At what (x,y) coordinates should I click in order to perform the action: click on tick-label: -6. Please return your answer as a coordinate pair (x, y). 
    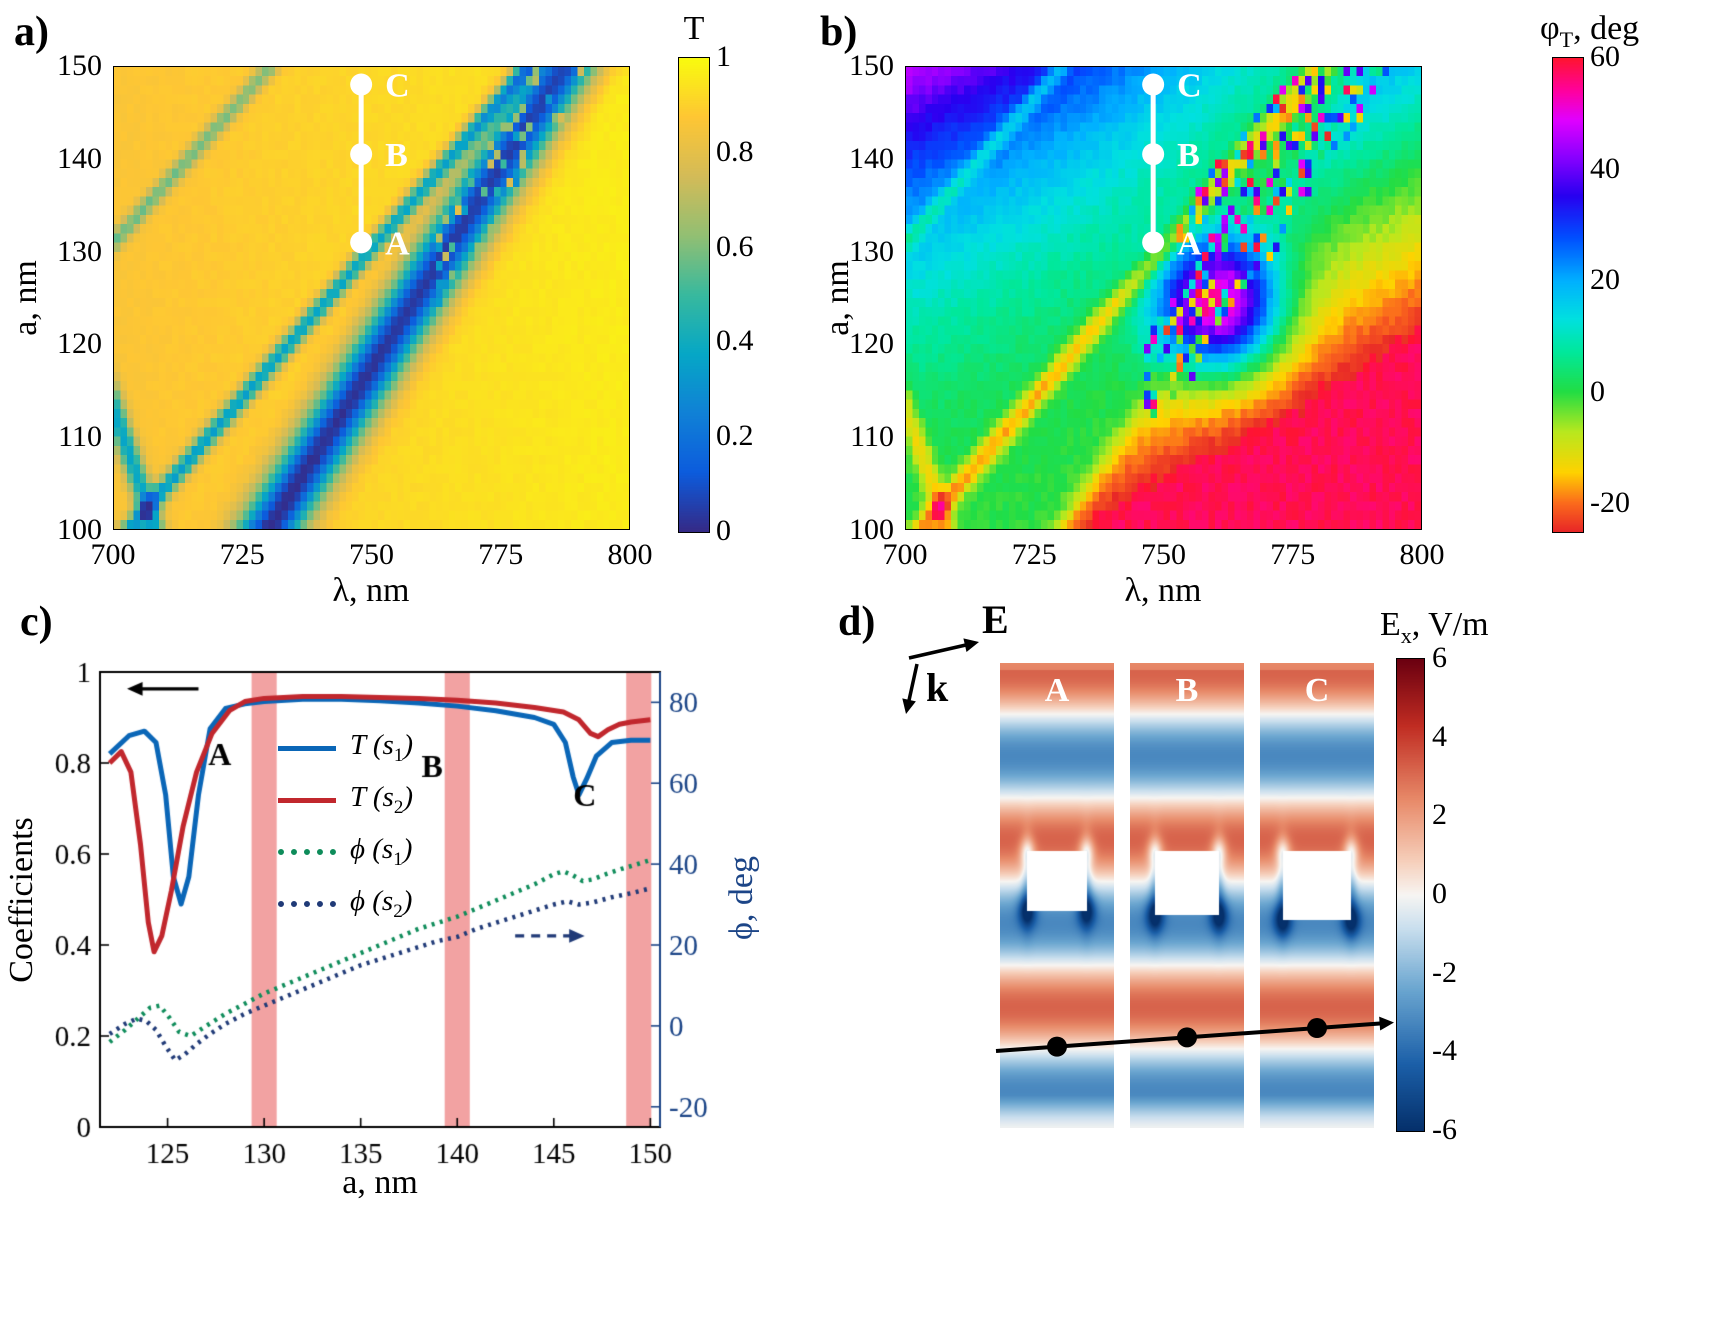
    Looking at the image, I should click on (1444, 1129).